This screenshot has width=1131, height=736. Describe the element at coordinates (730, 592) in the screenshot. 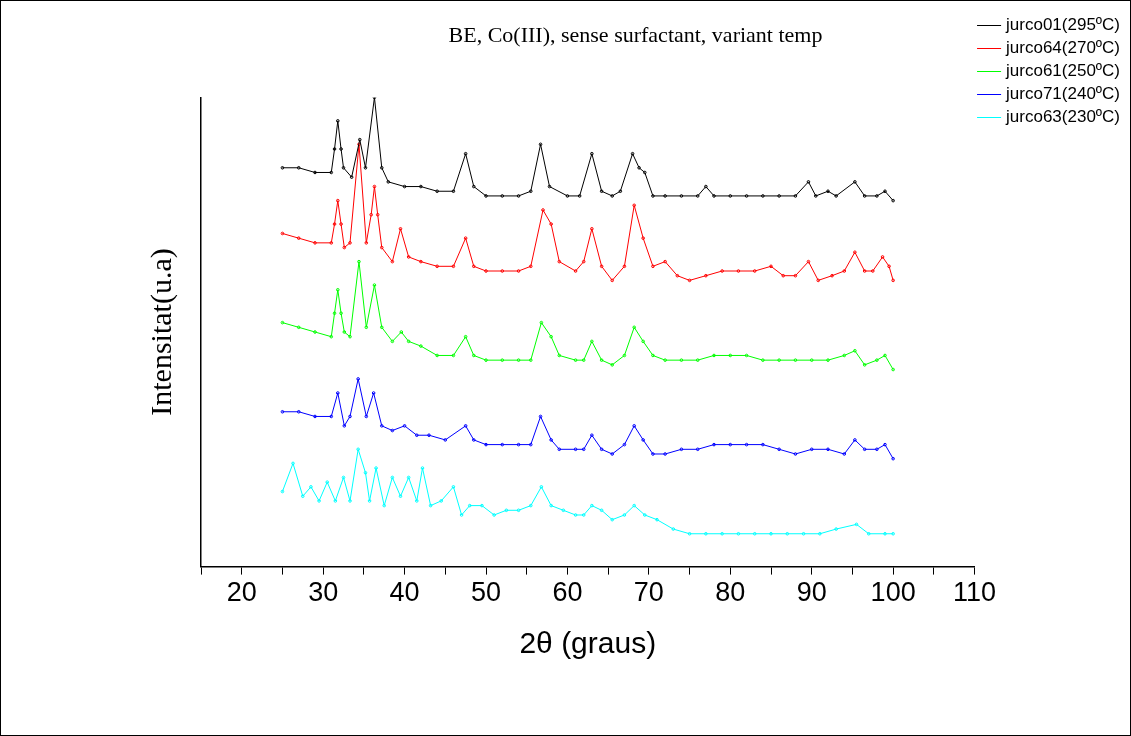

I see `x-tick-label: 80` at that location.